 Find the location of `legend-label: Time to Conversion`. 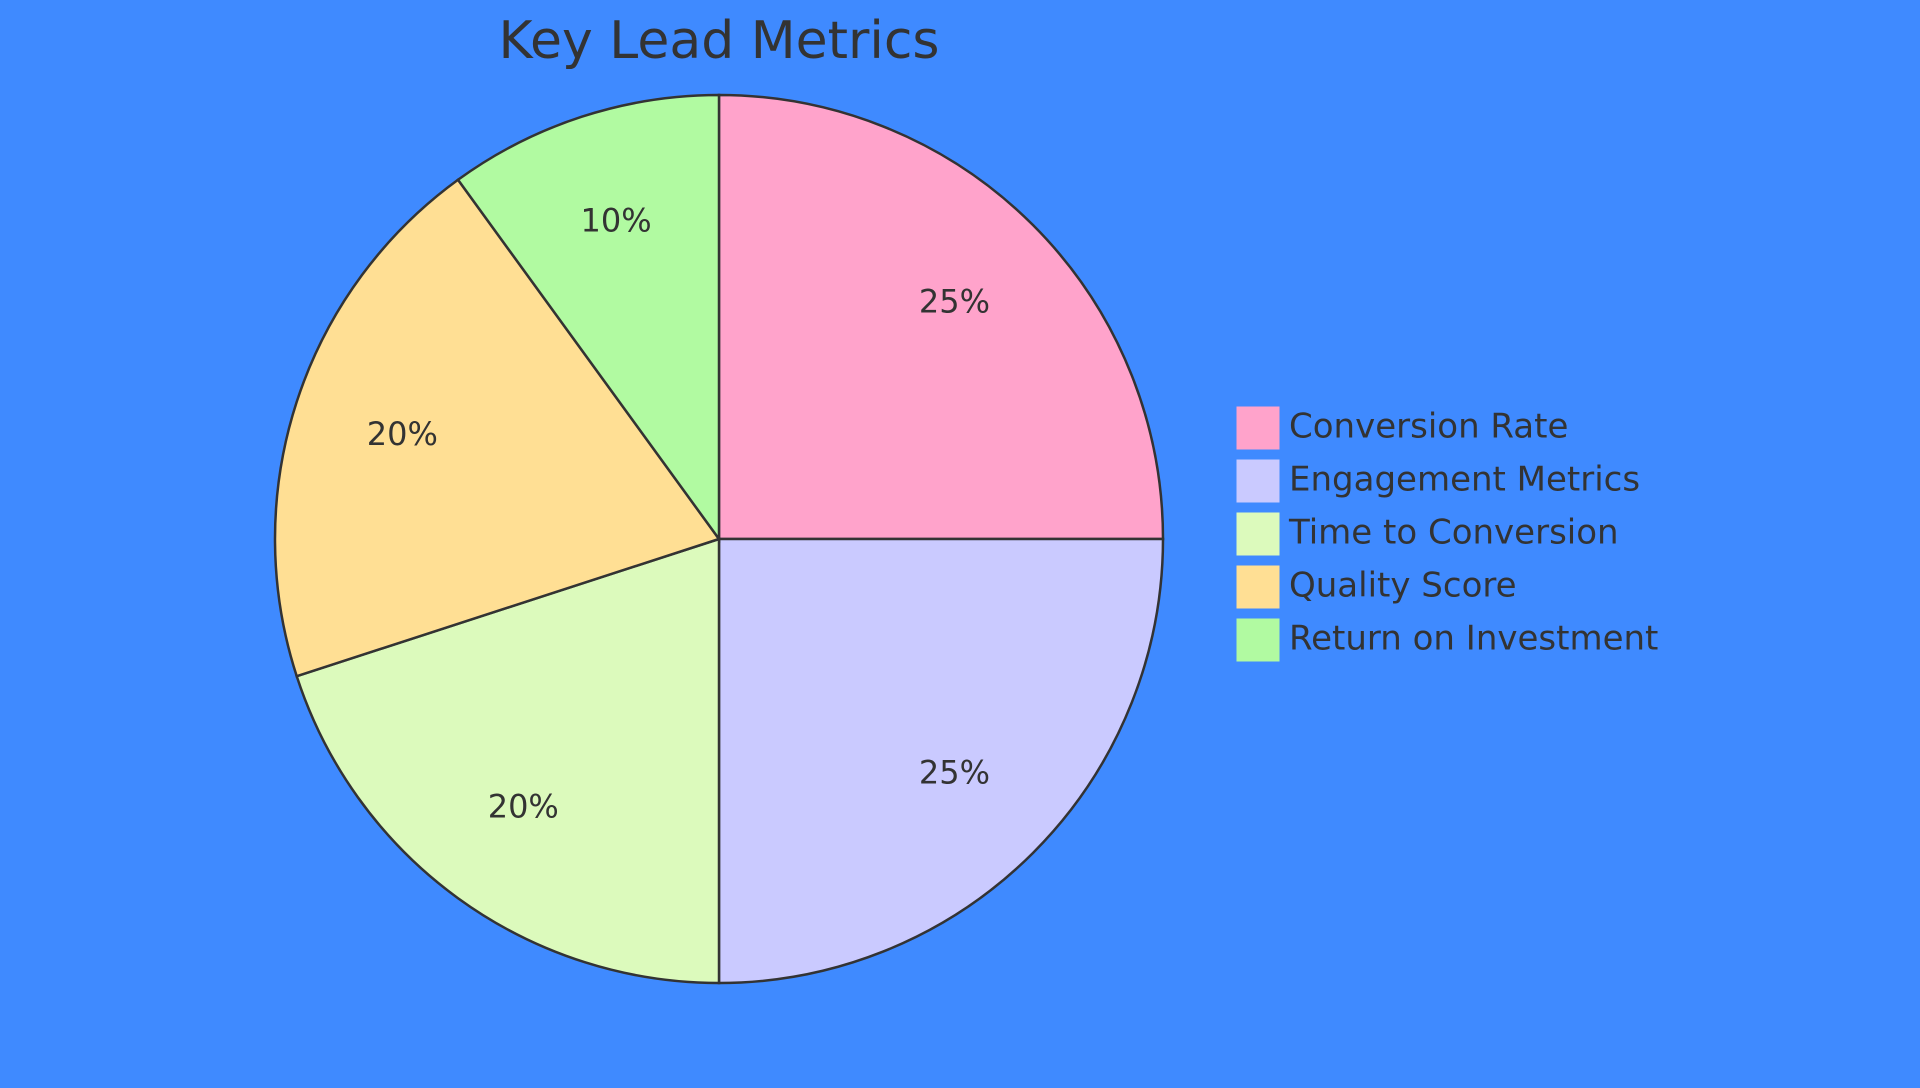

legend-label: Time to Conversion is located at coordinates (1453, 533).